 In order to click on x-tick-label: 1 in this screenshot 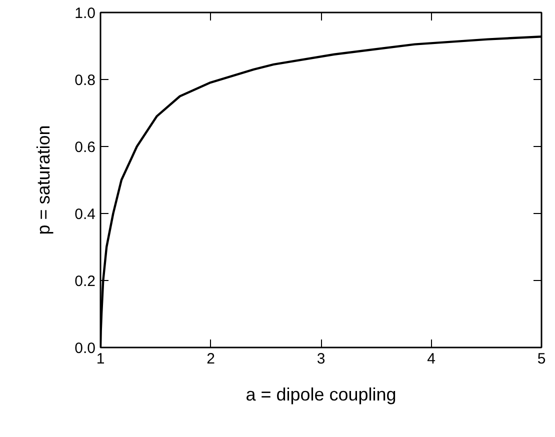, I will do `click(100, 359)`.